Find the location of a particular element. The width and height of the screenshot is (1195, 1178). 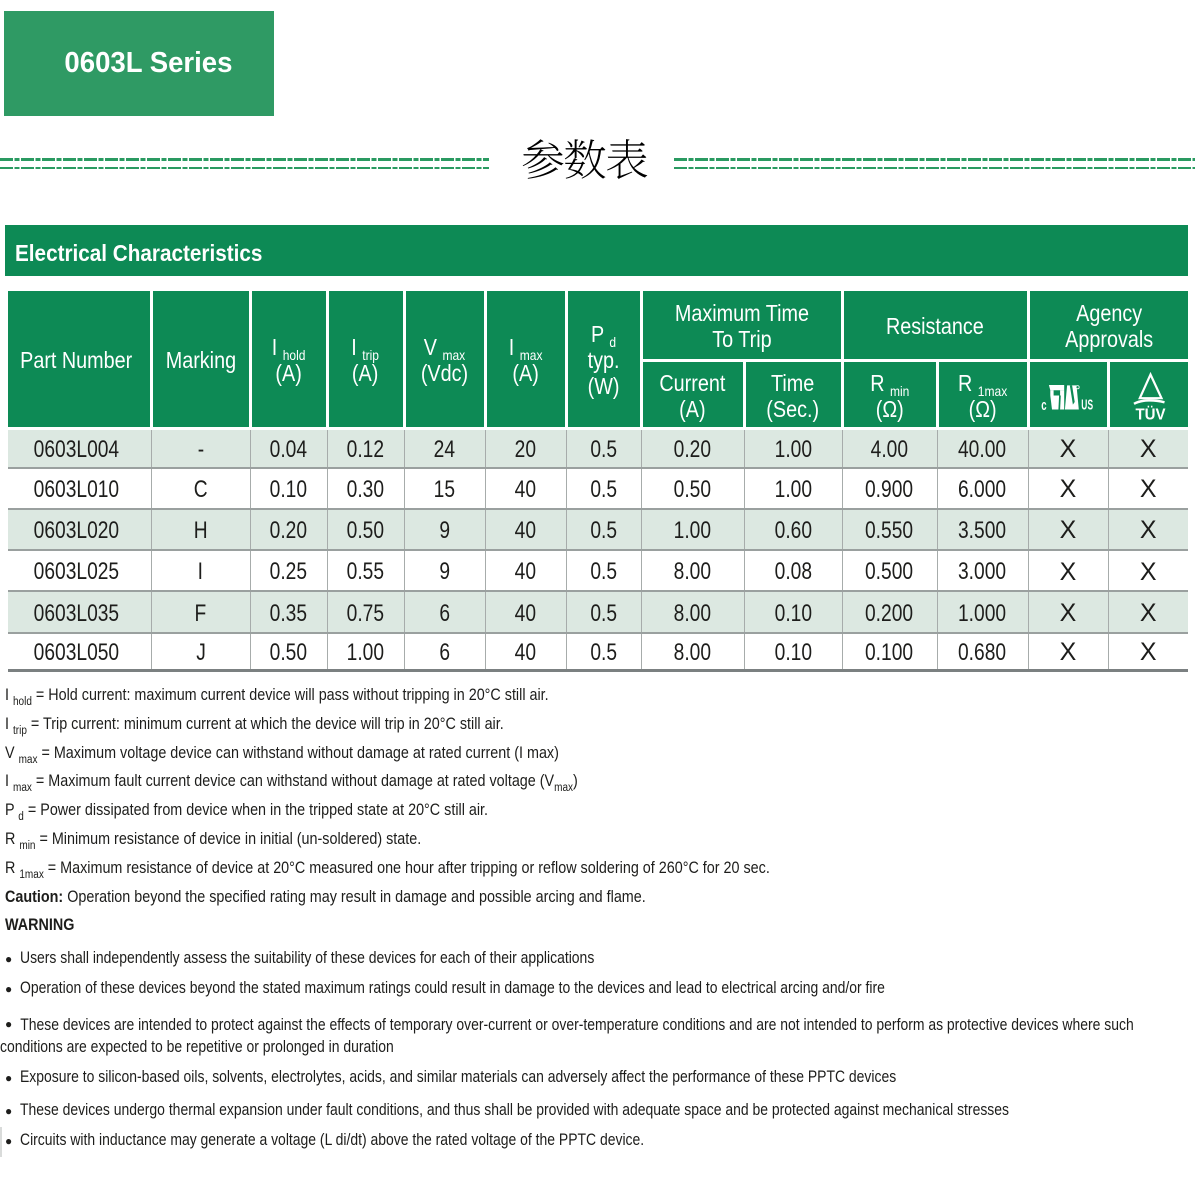

svg-text: c is located at coordinates (1043, 403).